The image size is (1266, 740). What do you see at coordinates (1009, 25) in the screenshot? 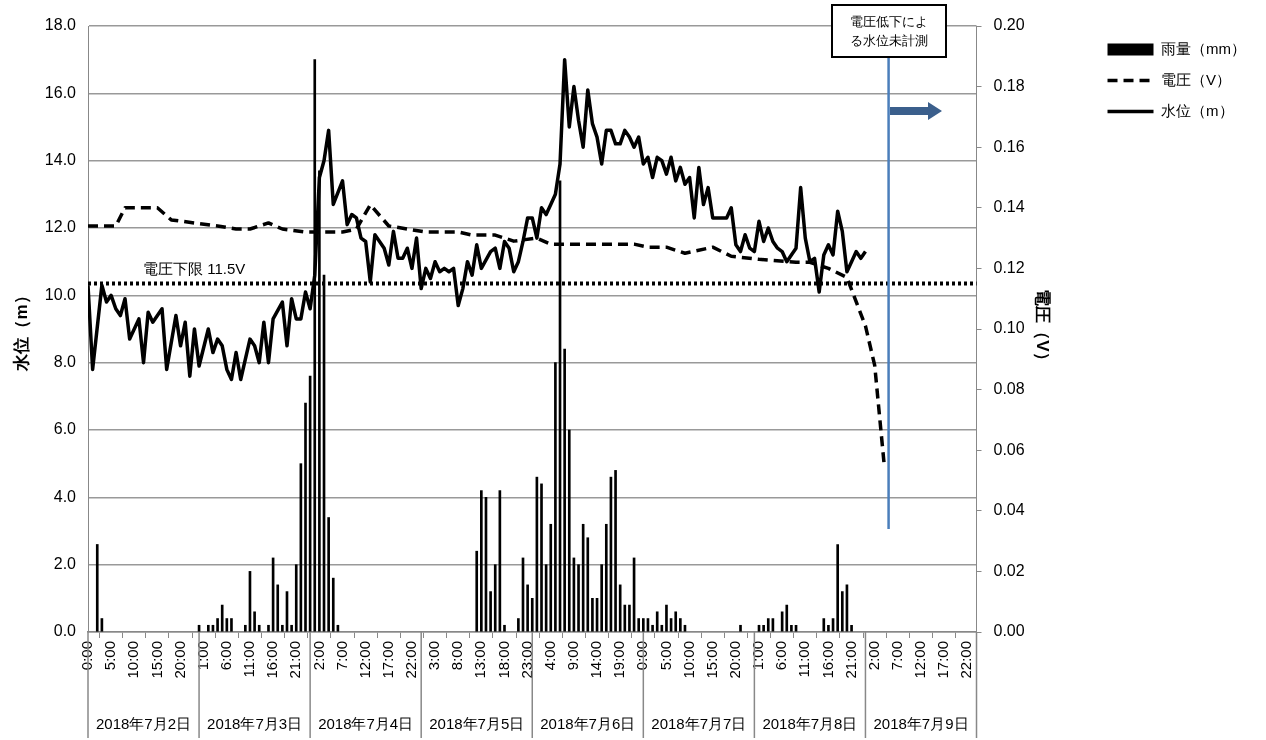
I see `y2-tick-label: 0.20` at bounding box center [1009, 25].